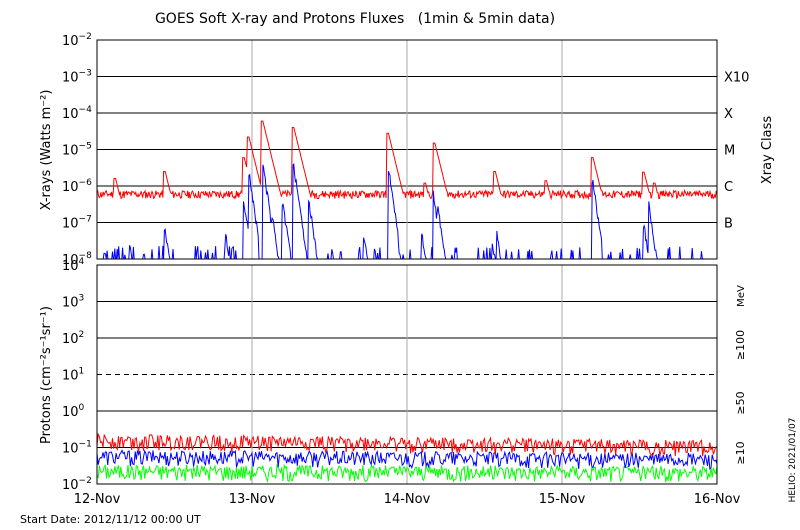  What do you see at coordinates (46, 150) in the screenshot?
I see `xray-axis-label: X-rays (Watts m⁻²)` at bounding box center [46, 150].